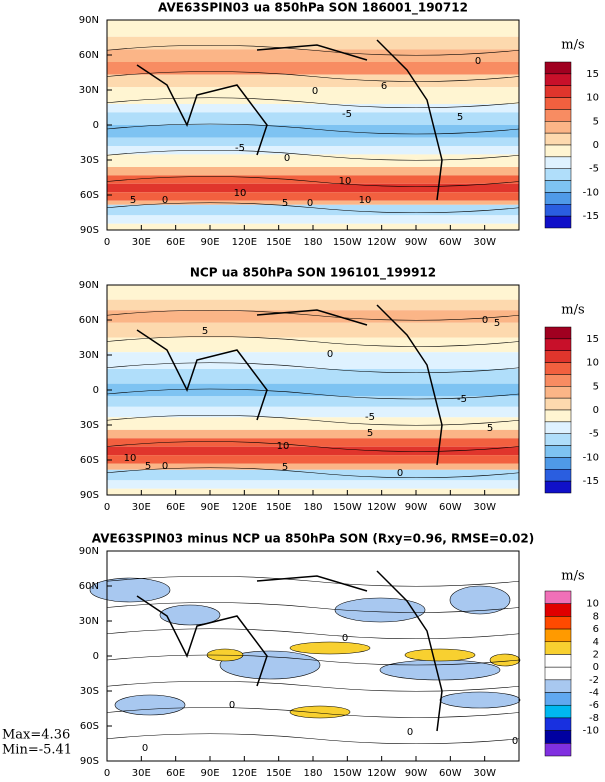 The height and width of the screenshot is (782, 605). I want to click on y-tick-label: 60S, so click(89, 195).